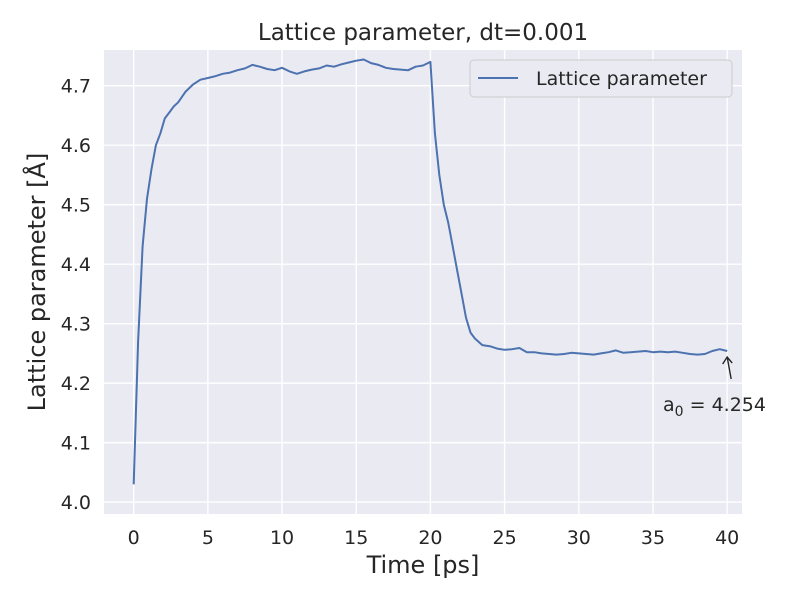  What do you see at coordinates (76, 265) in the screenshot?
I see `y-tick-label: 4.4` at bounding box center [76, 265].